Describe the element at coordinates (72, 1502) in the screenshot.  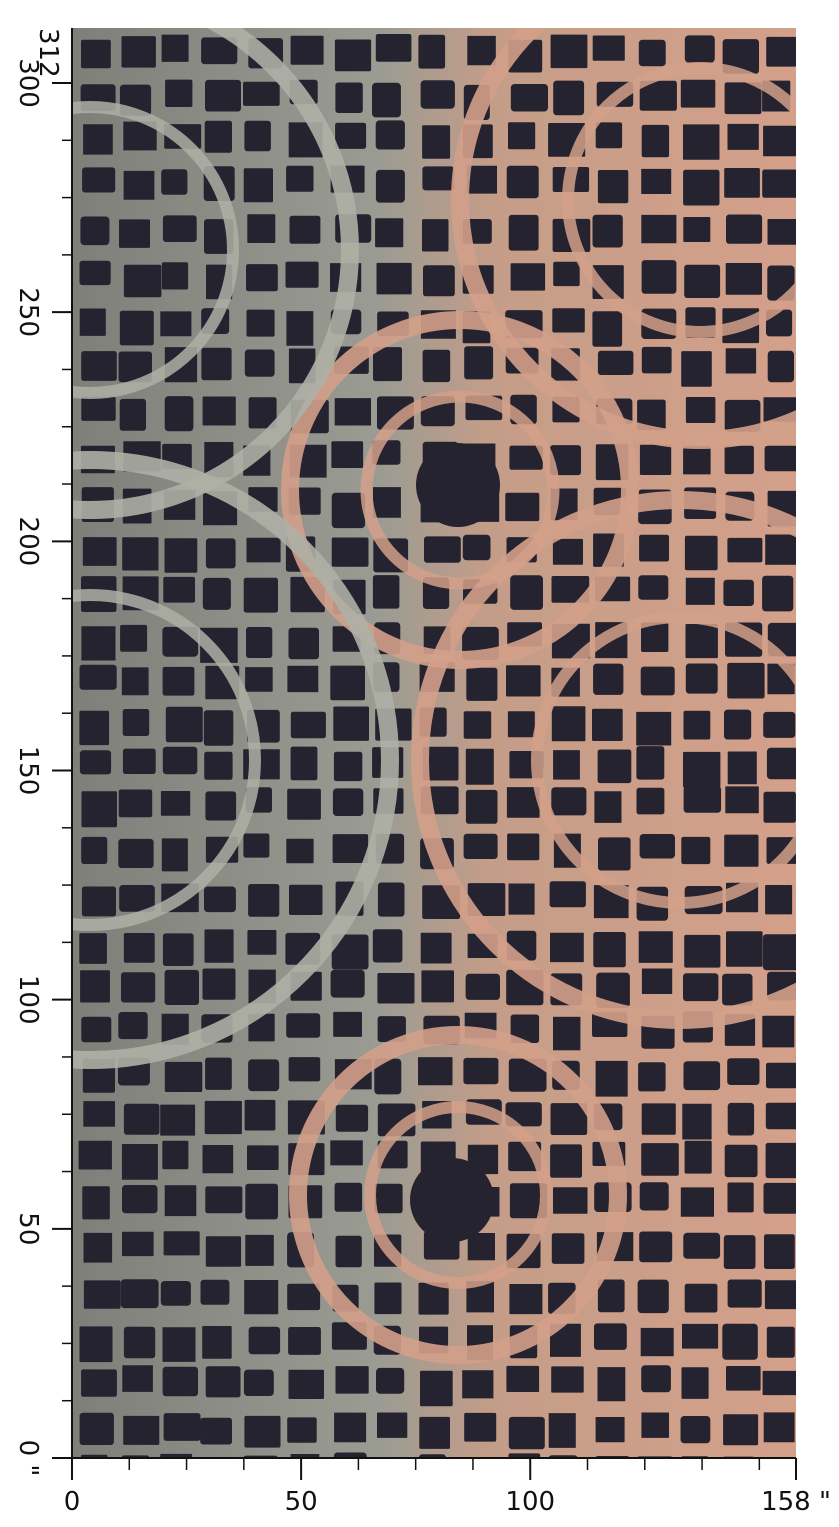
I see `x-tick-label: 0` at that location.